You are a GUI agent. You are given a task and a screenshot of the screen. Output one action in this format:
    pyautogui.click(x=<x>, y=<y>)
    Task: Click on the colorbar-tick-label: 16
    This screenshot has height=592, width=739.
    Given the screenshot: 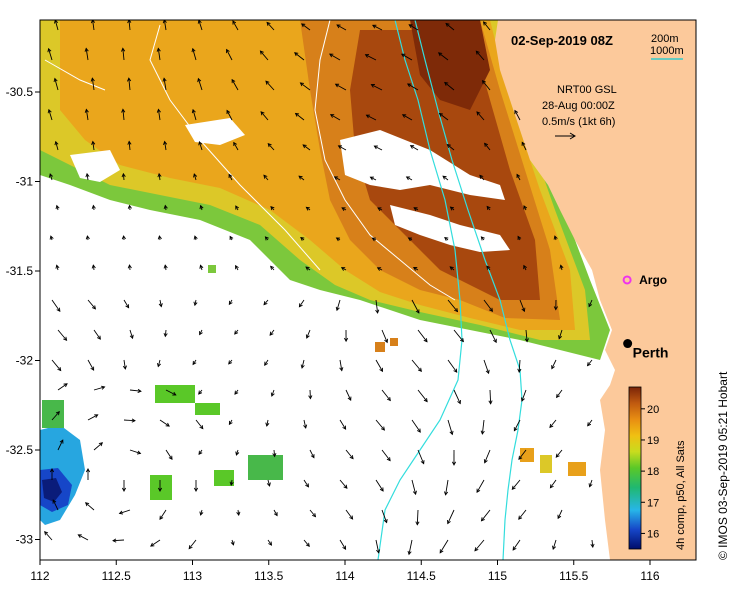 What is the action you would take?
    pyautogui.click(x=653, y=534)
    